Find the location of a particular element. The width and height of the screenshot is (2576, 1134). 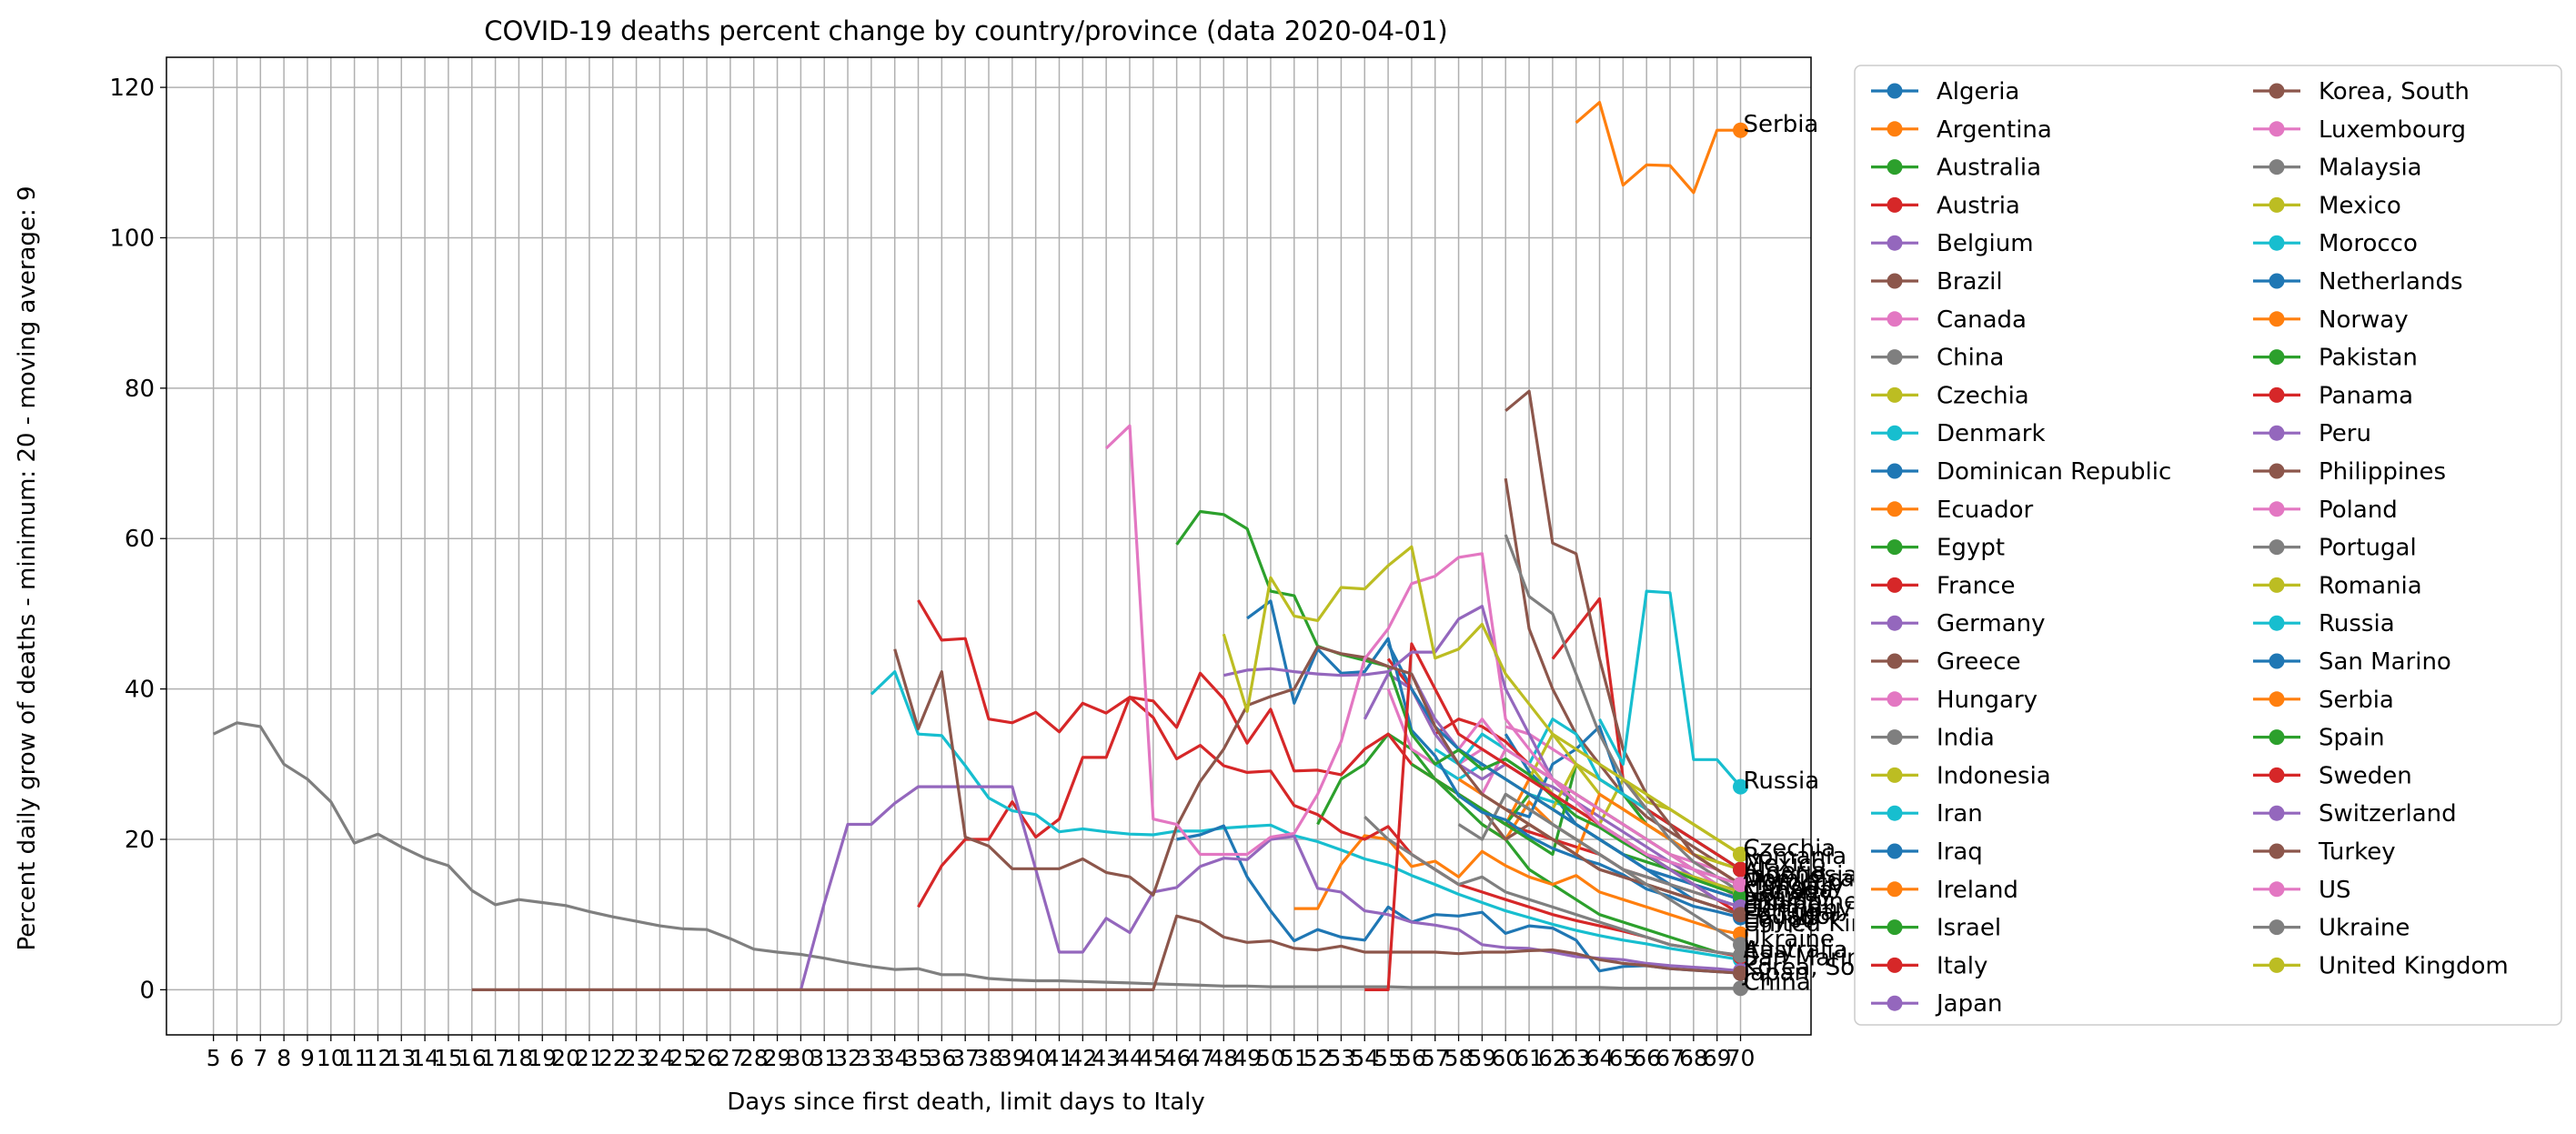

legend-item-philippines: Philippines is located at coordinates (2349, 472).